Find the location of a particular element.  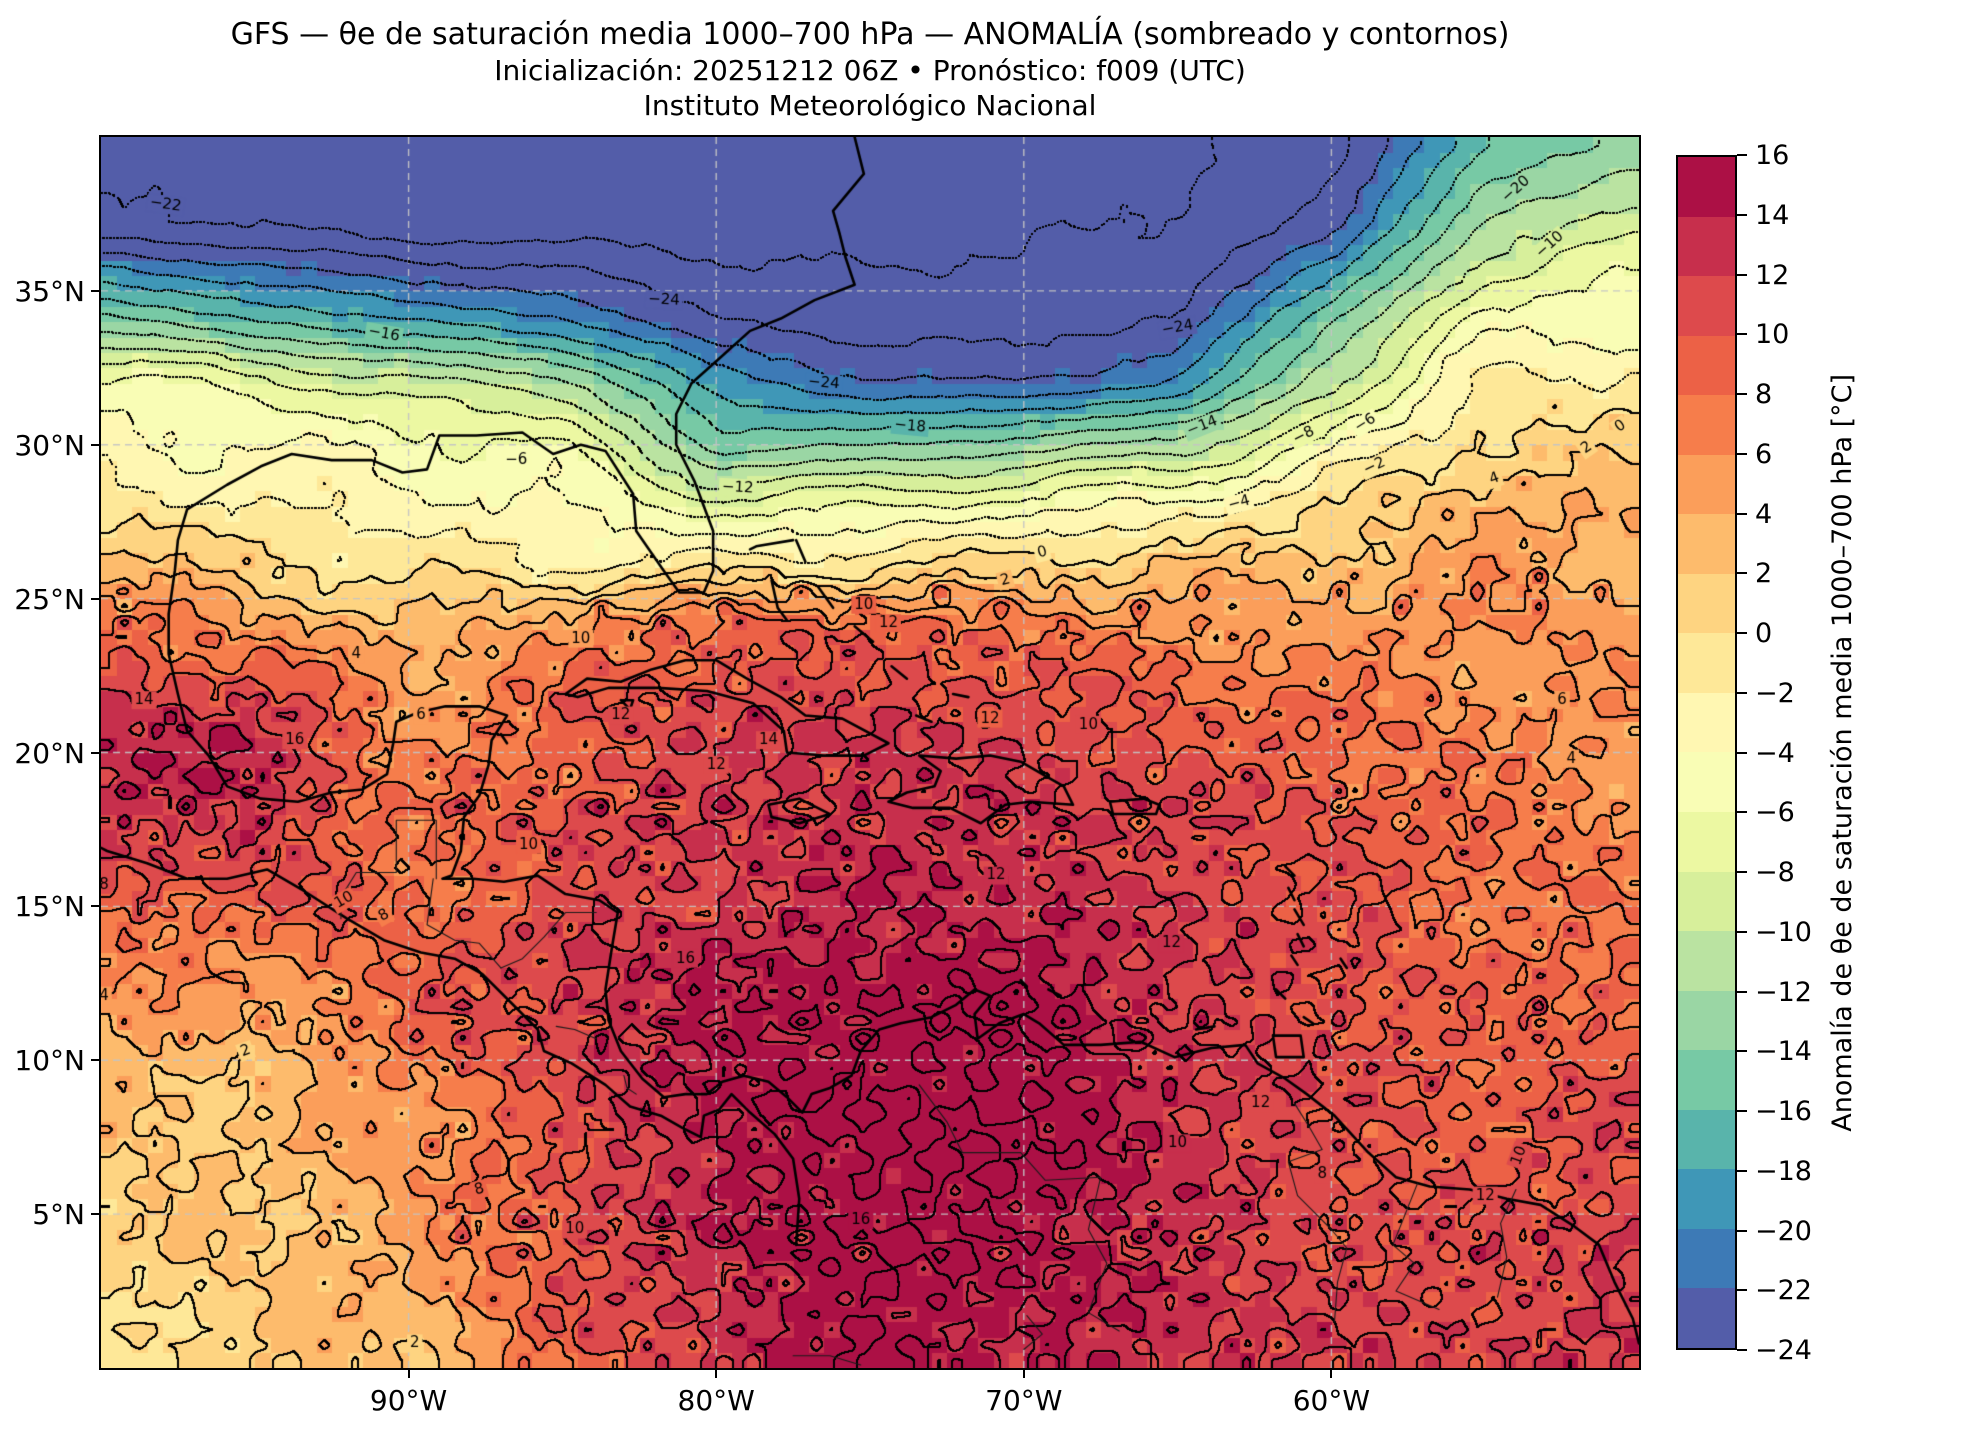

colorbar is located at coordinates (1706, 752).